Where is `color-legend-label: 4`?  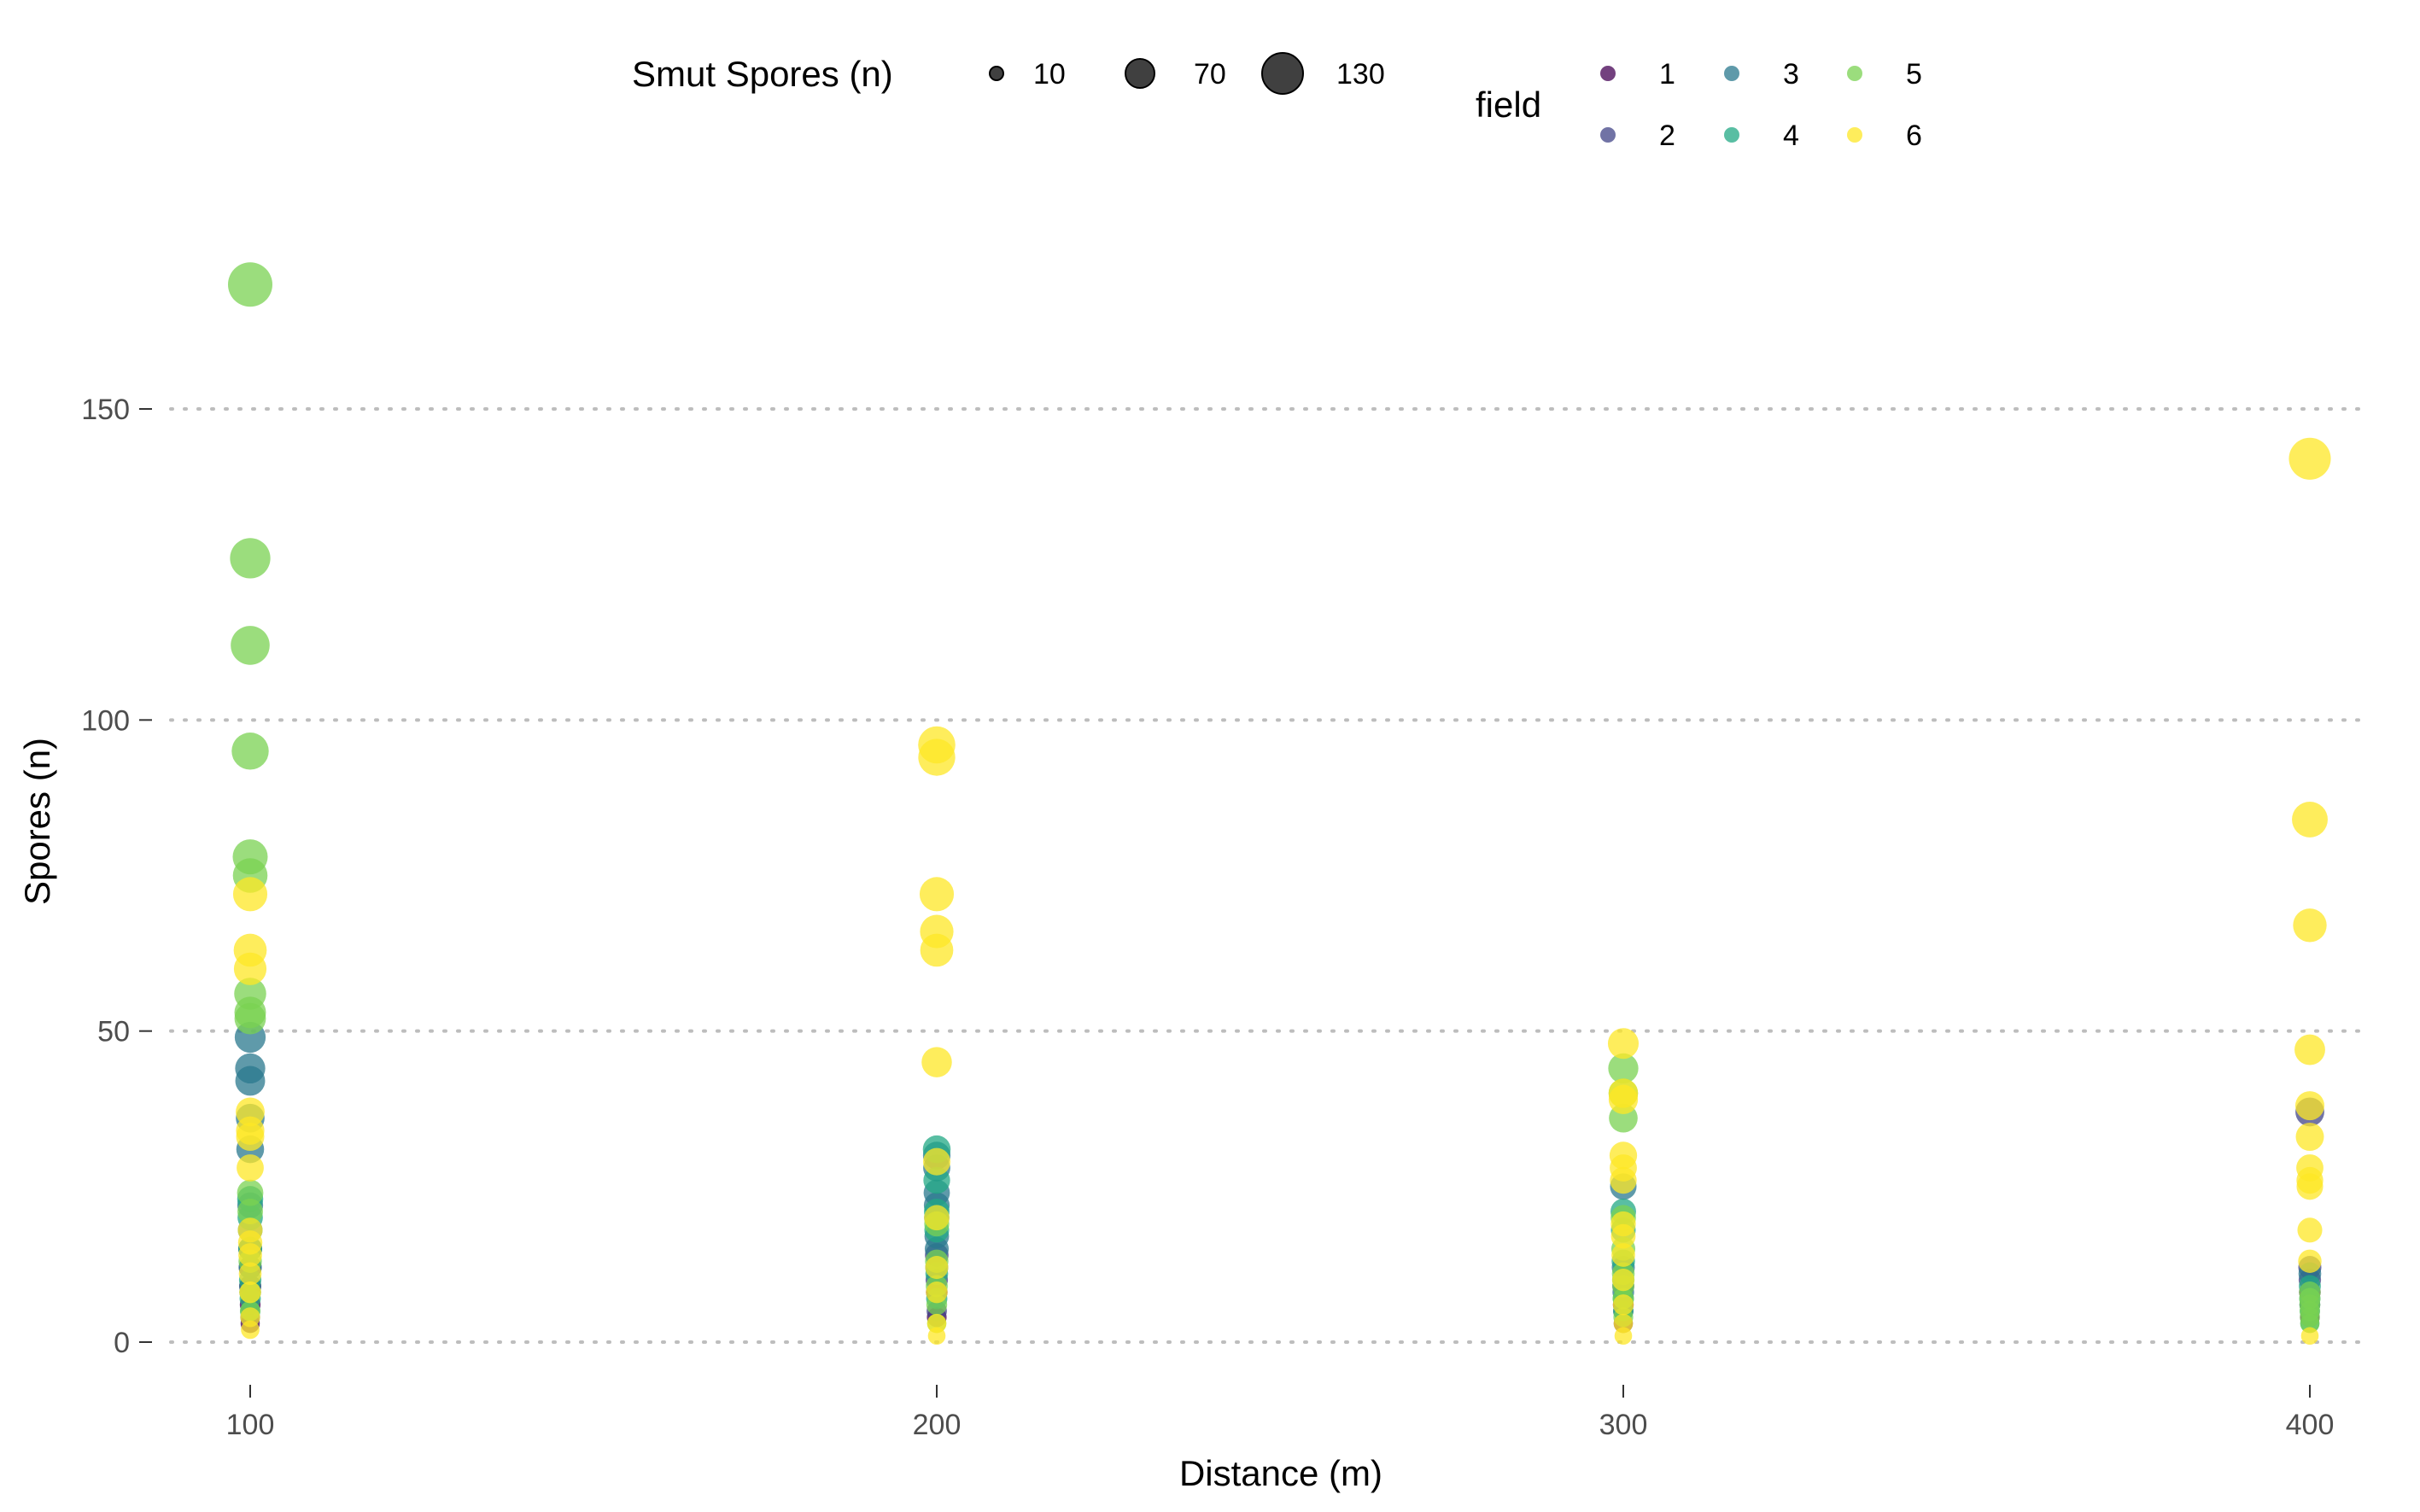 color-legend-label: 4 is located at coordinates (1791, 136).